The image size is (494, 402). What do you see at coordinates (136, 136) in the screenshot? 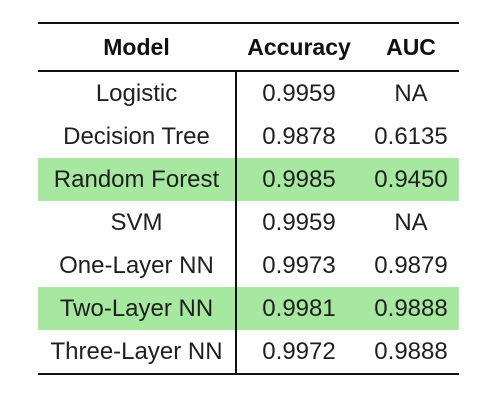
I see `model-cell: Decision Tree` at bounding box center [136, 136].